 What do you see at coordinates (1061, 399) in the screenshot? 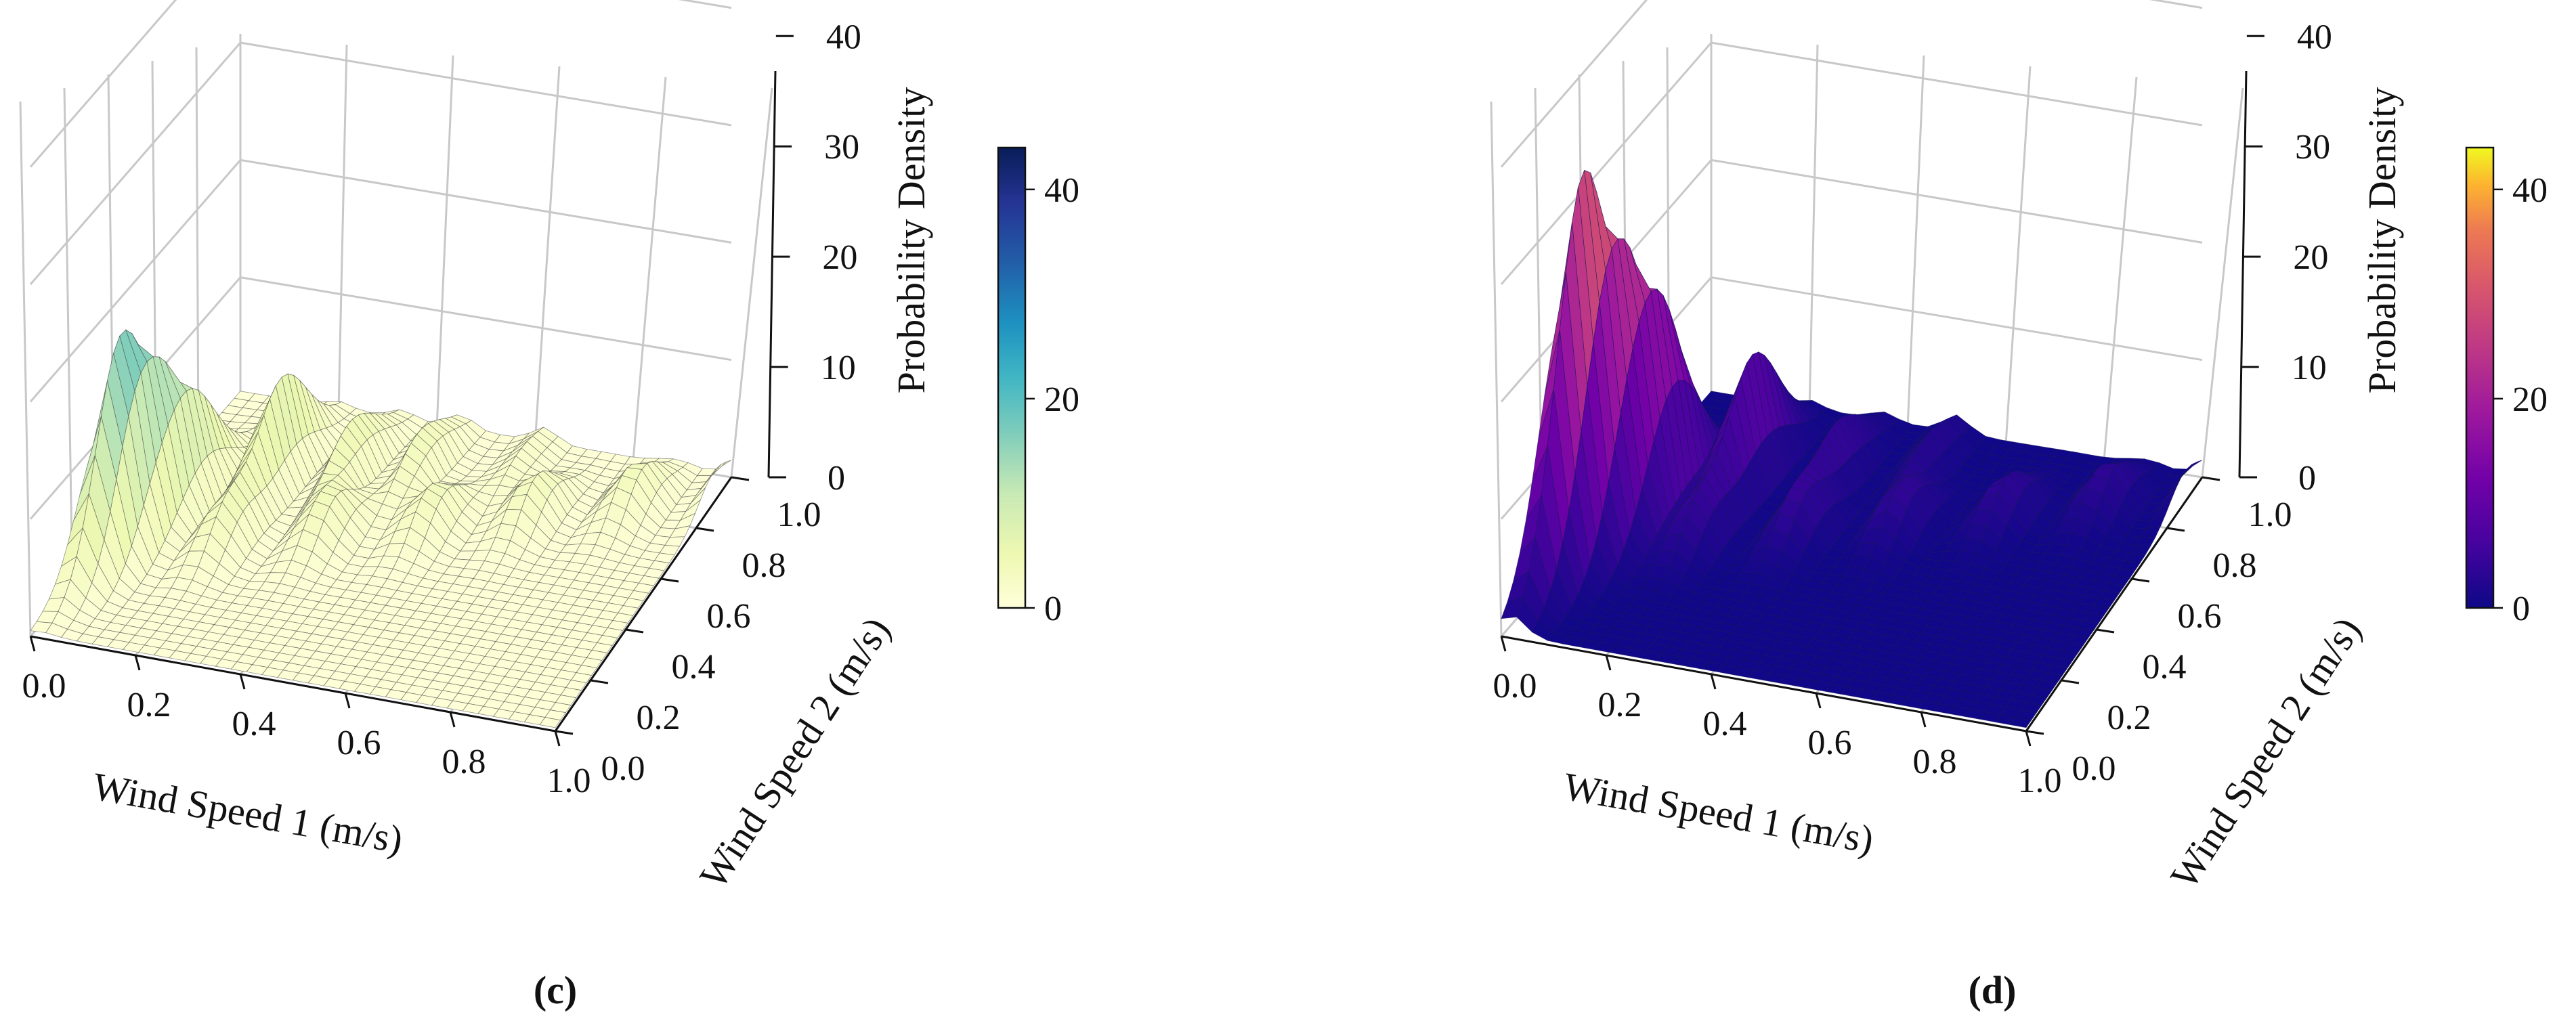
I see `colorbar-tick-label: 20` at bounding box center [1061, 399].